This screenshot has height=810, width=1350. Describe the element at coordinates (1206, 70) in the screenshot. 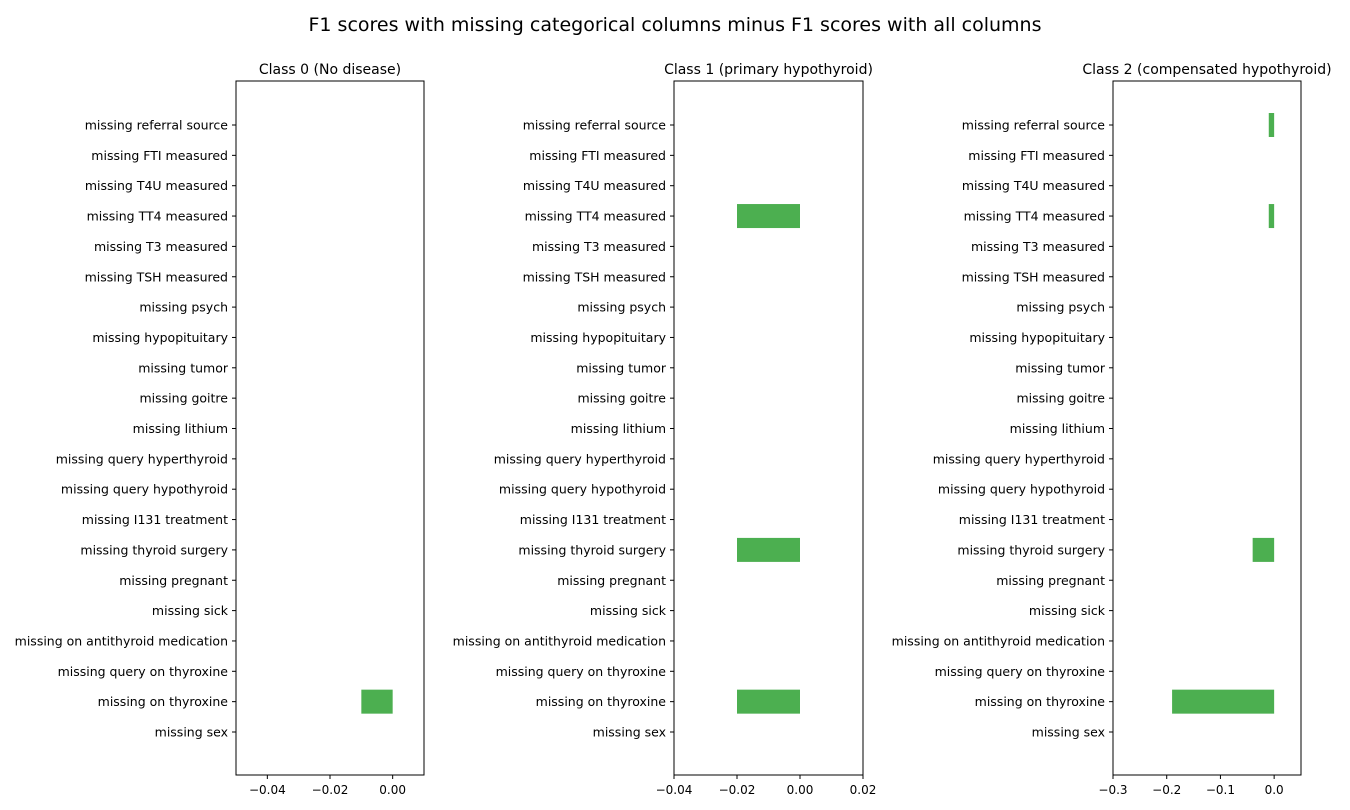

I see `subplot-title: Class 2 (compensated hypothyroid)` at that location.